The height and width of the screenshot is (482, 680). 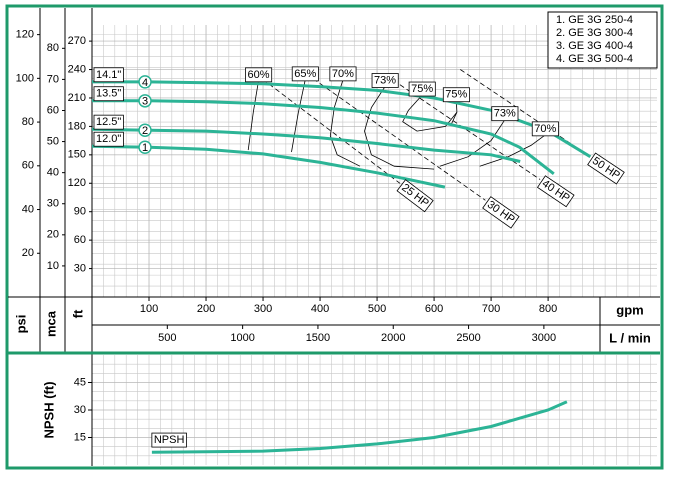 I want to click on axis-label: ft, so click(x=77, y=313).